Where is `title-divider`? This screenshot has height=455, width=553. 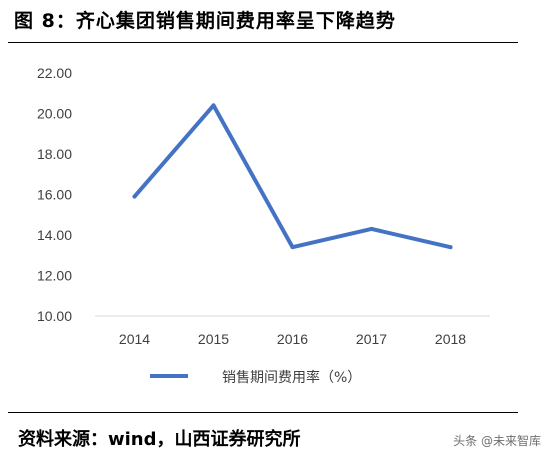 title-divider is located at coordinates (263, 42).